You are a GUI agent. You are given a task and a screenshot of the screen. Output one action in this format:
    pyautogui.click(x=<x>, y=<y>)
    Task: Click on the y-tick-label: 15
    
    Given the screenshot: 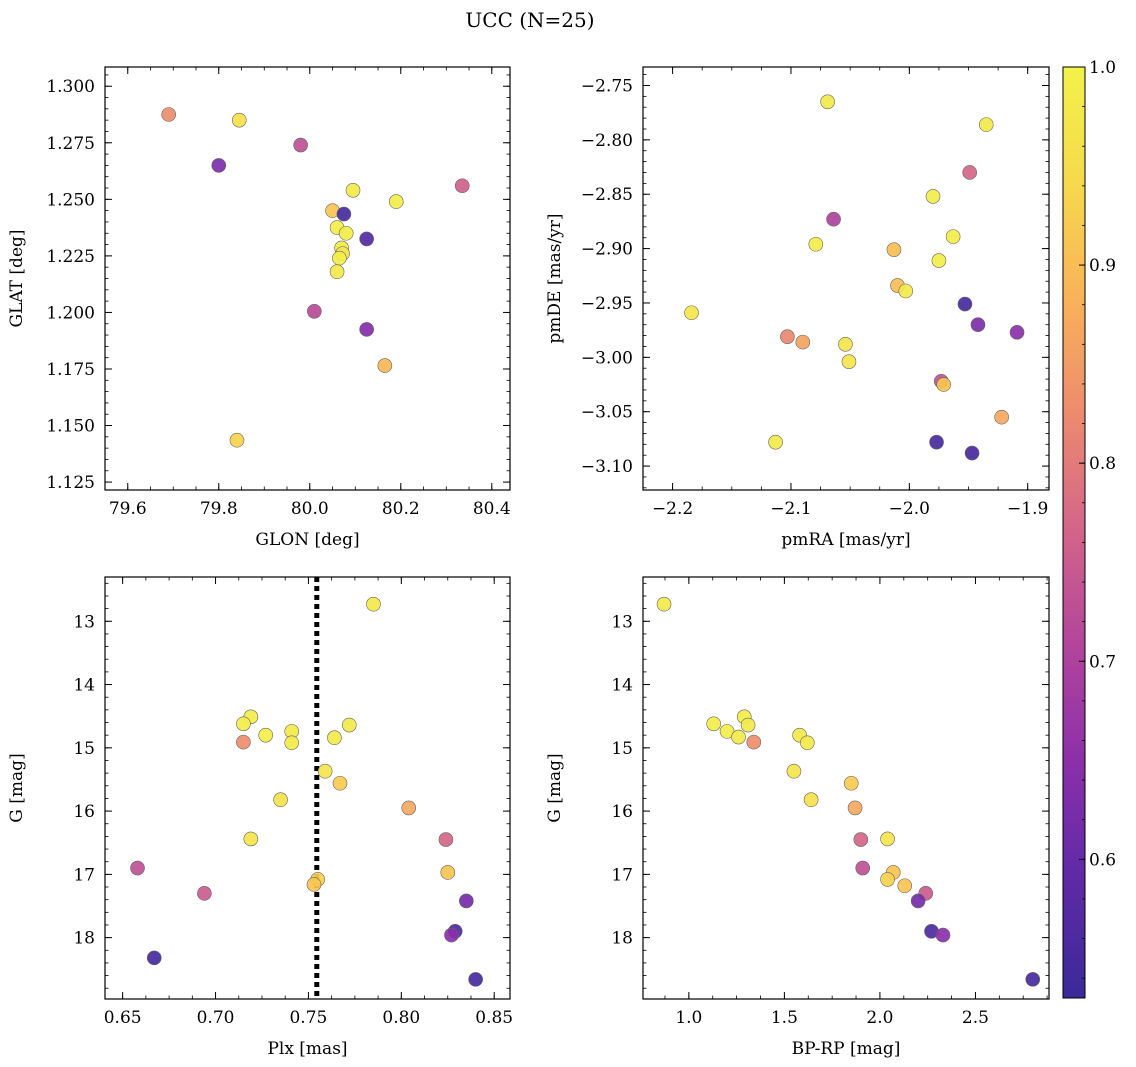 What is the action you would take?
    pyautogui.click(x=84, y=749)
    